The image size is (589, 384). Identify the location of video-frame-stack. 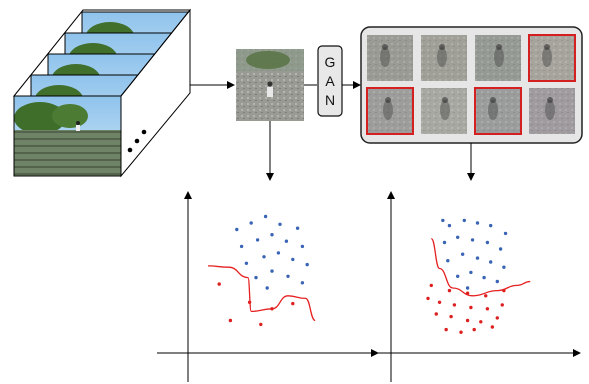
(102, 93).